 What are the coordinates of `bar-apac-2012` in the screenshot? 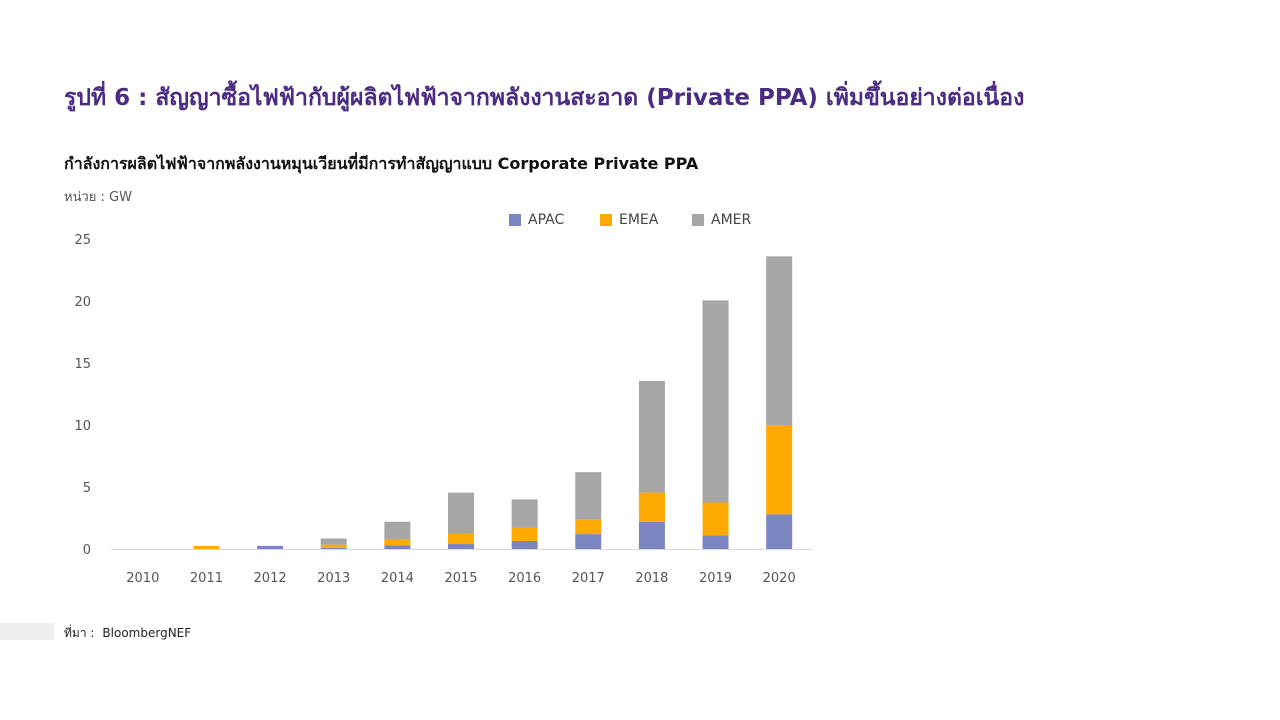 It's located at (270, 547).